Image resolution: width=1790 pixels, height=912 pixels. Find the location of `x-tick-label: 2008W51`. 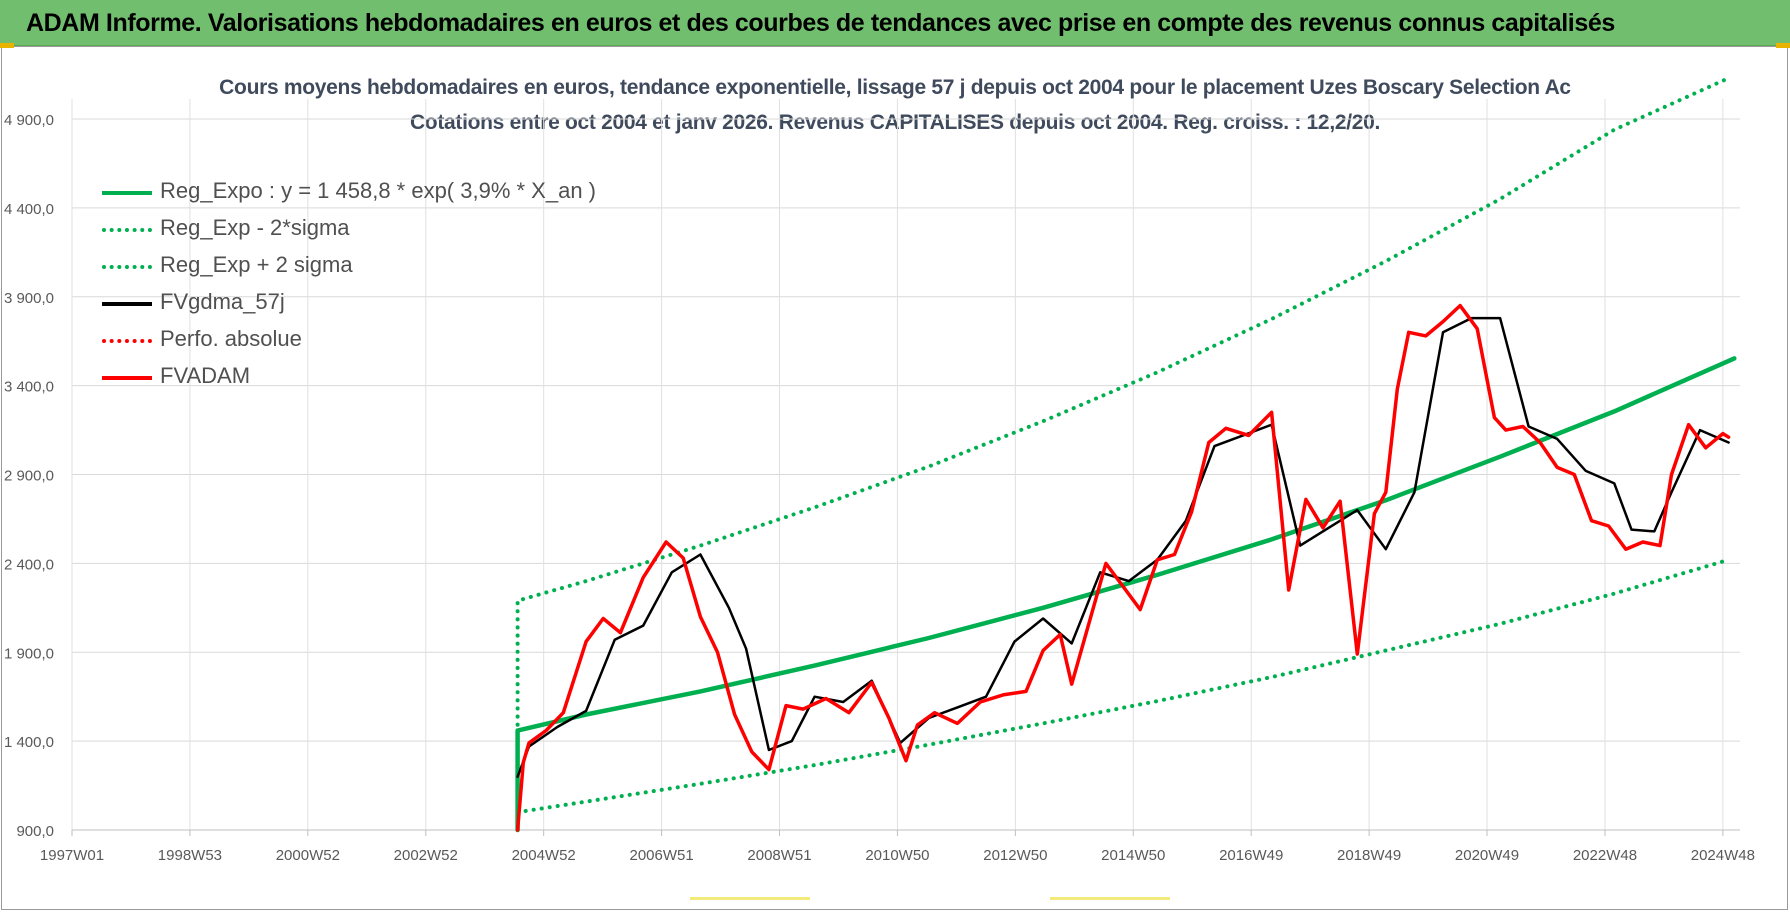

x-tick-label: 2008W51 is located at coordinates (779, 855).